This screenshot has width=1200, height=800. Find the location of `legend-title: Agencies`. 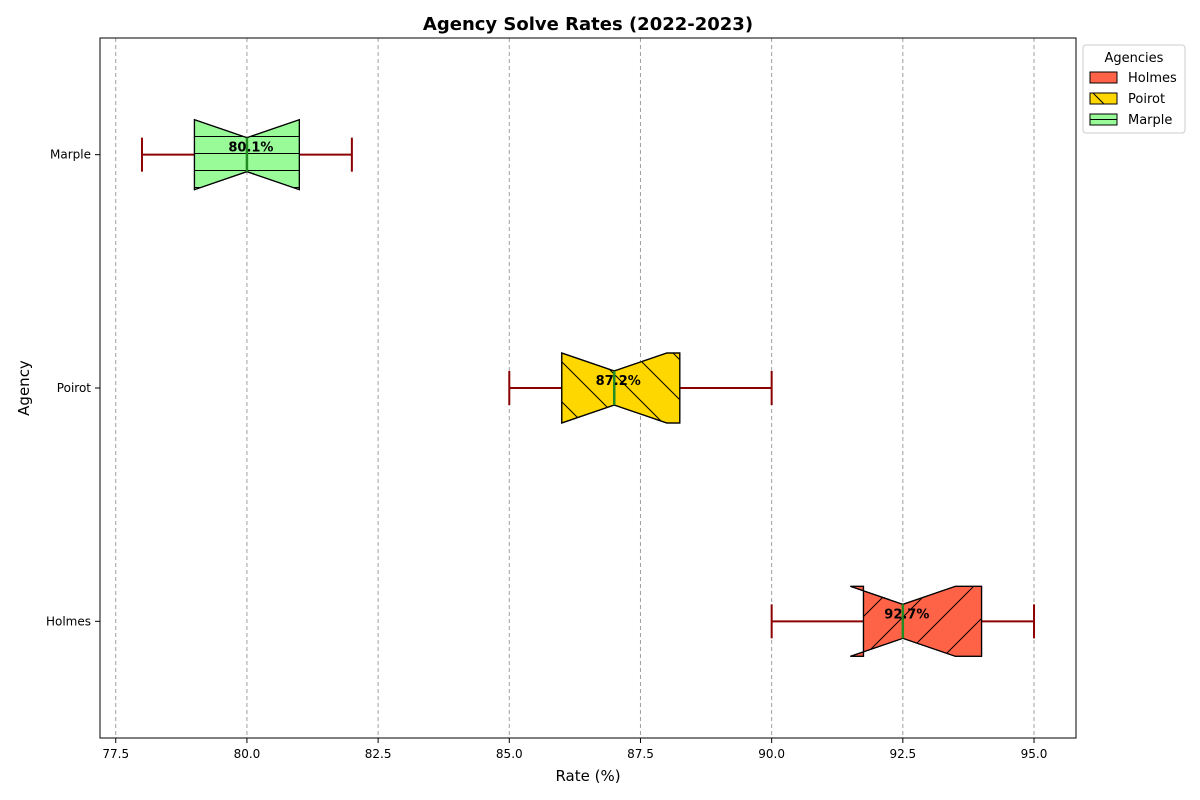

legend-title: Agencies is located at coordinates (1134, 58).